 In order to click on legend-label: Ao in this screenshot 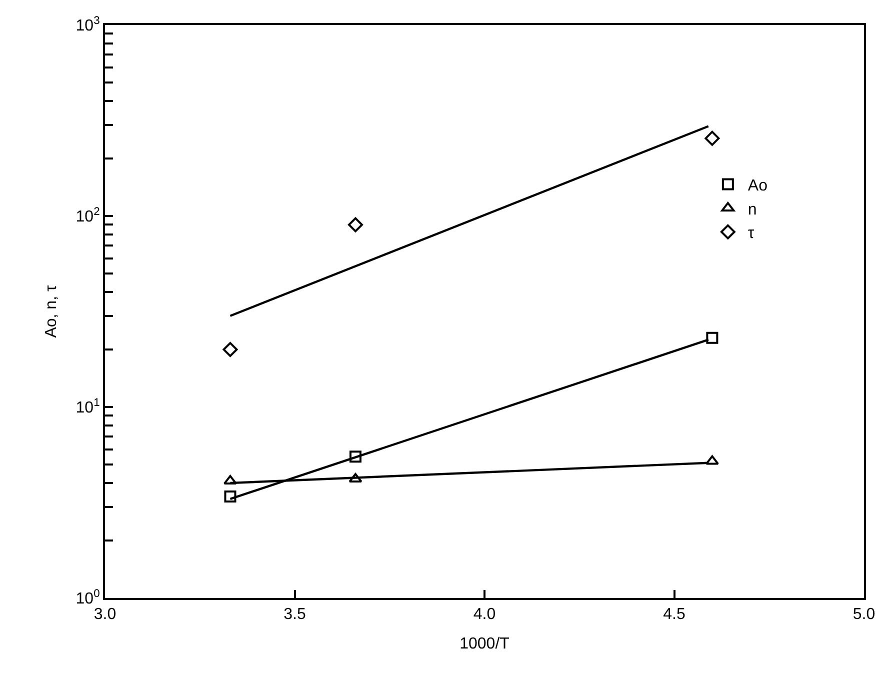, I will do `click(758, 186)`.